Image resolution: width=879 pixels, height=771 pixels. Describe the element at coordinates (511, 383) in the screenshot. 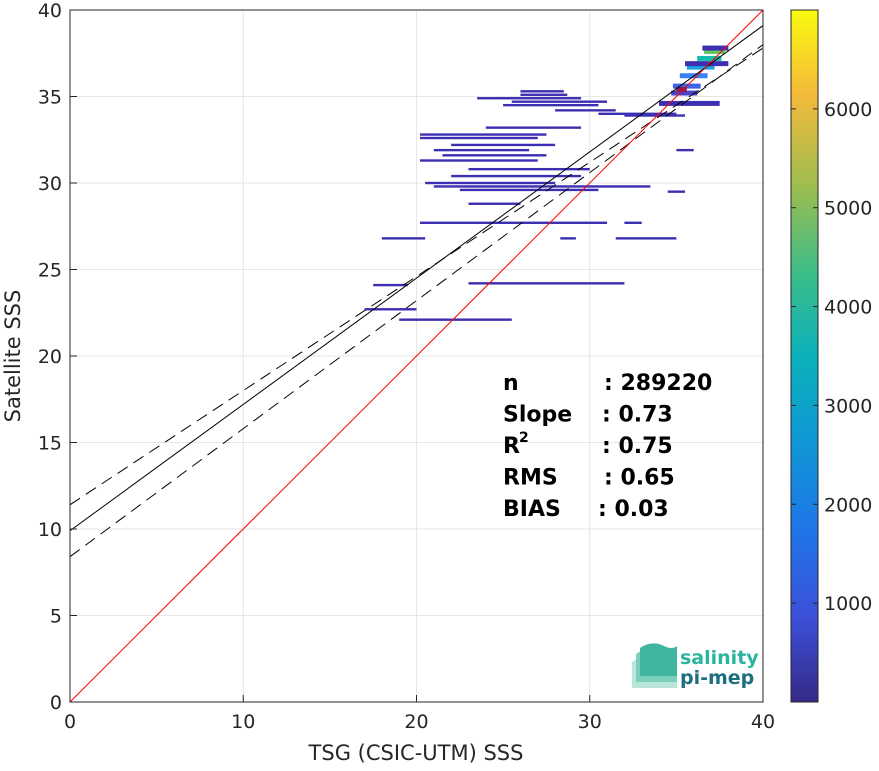

I see `stat-label: n` at that location.